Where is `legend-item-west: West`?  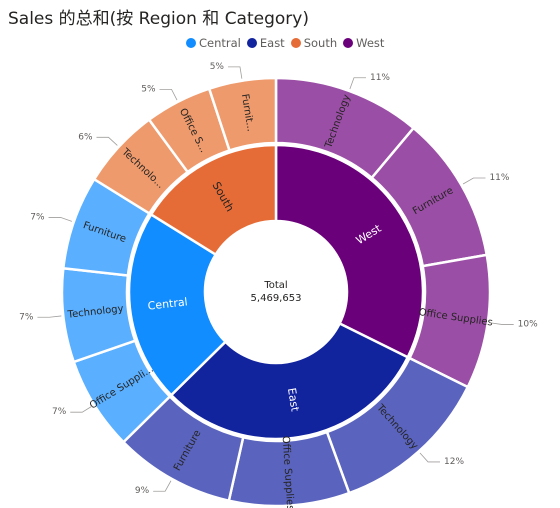 legend-item-west: West is located at coordinates (363, 43).